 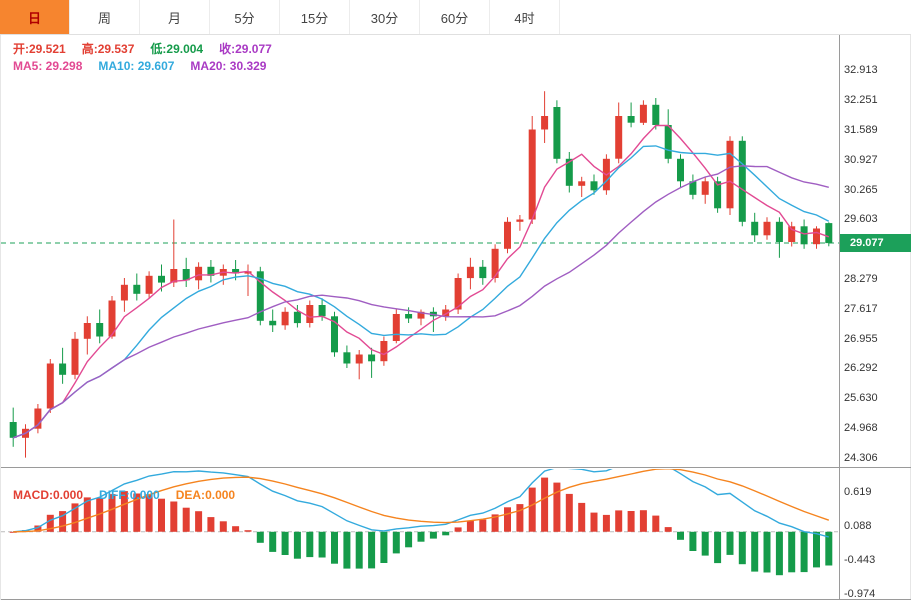 I want to click on panel-divider, so click(x=456, y=467).